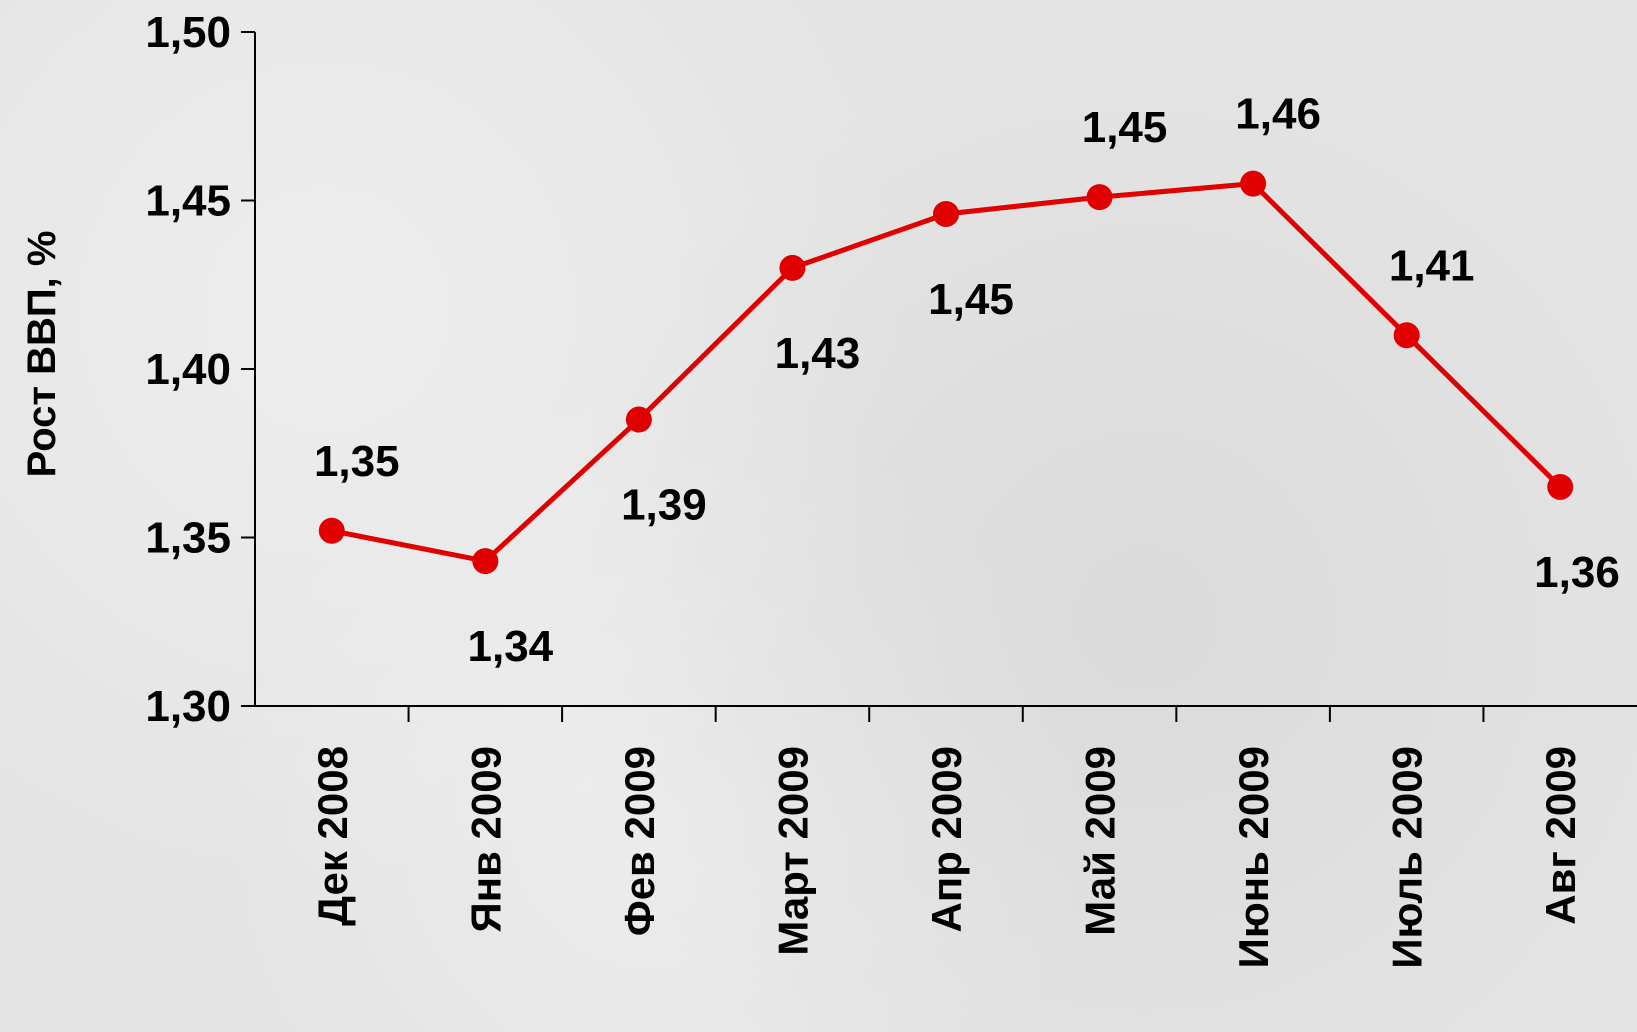  I want to click on x-tick-label: Янв 2009, so click(485, 839).